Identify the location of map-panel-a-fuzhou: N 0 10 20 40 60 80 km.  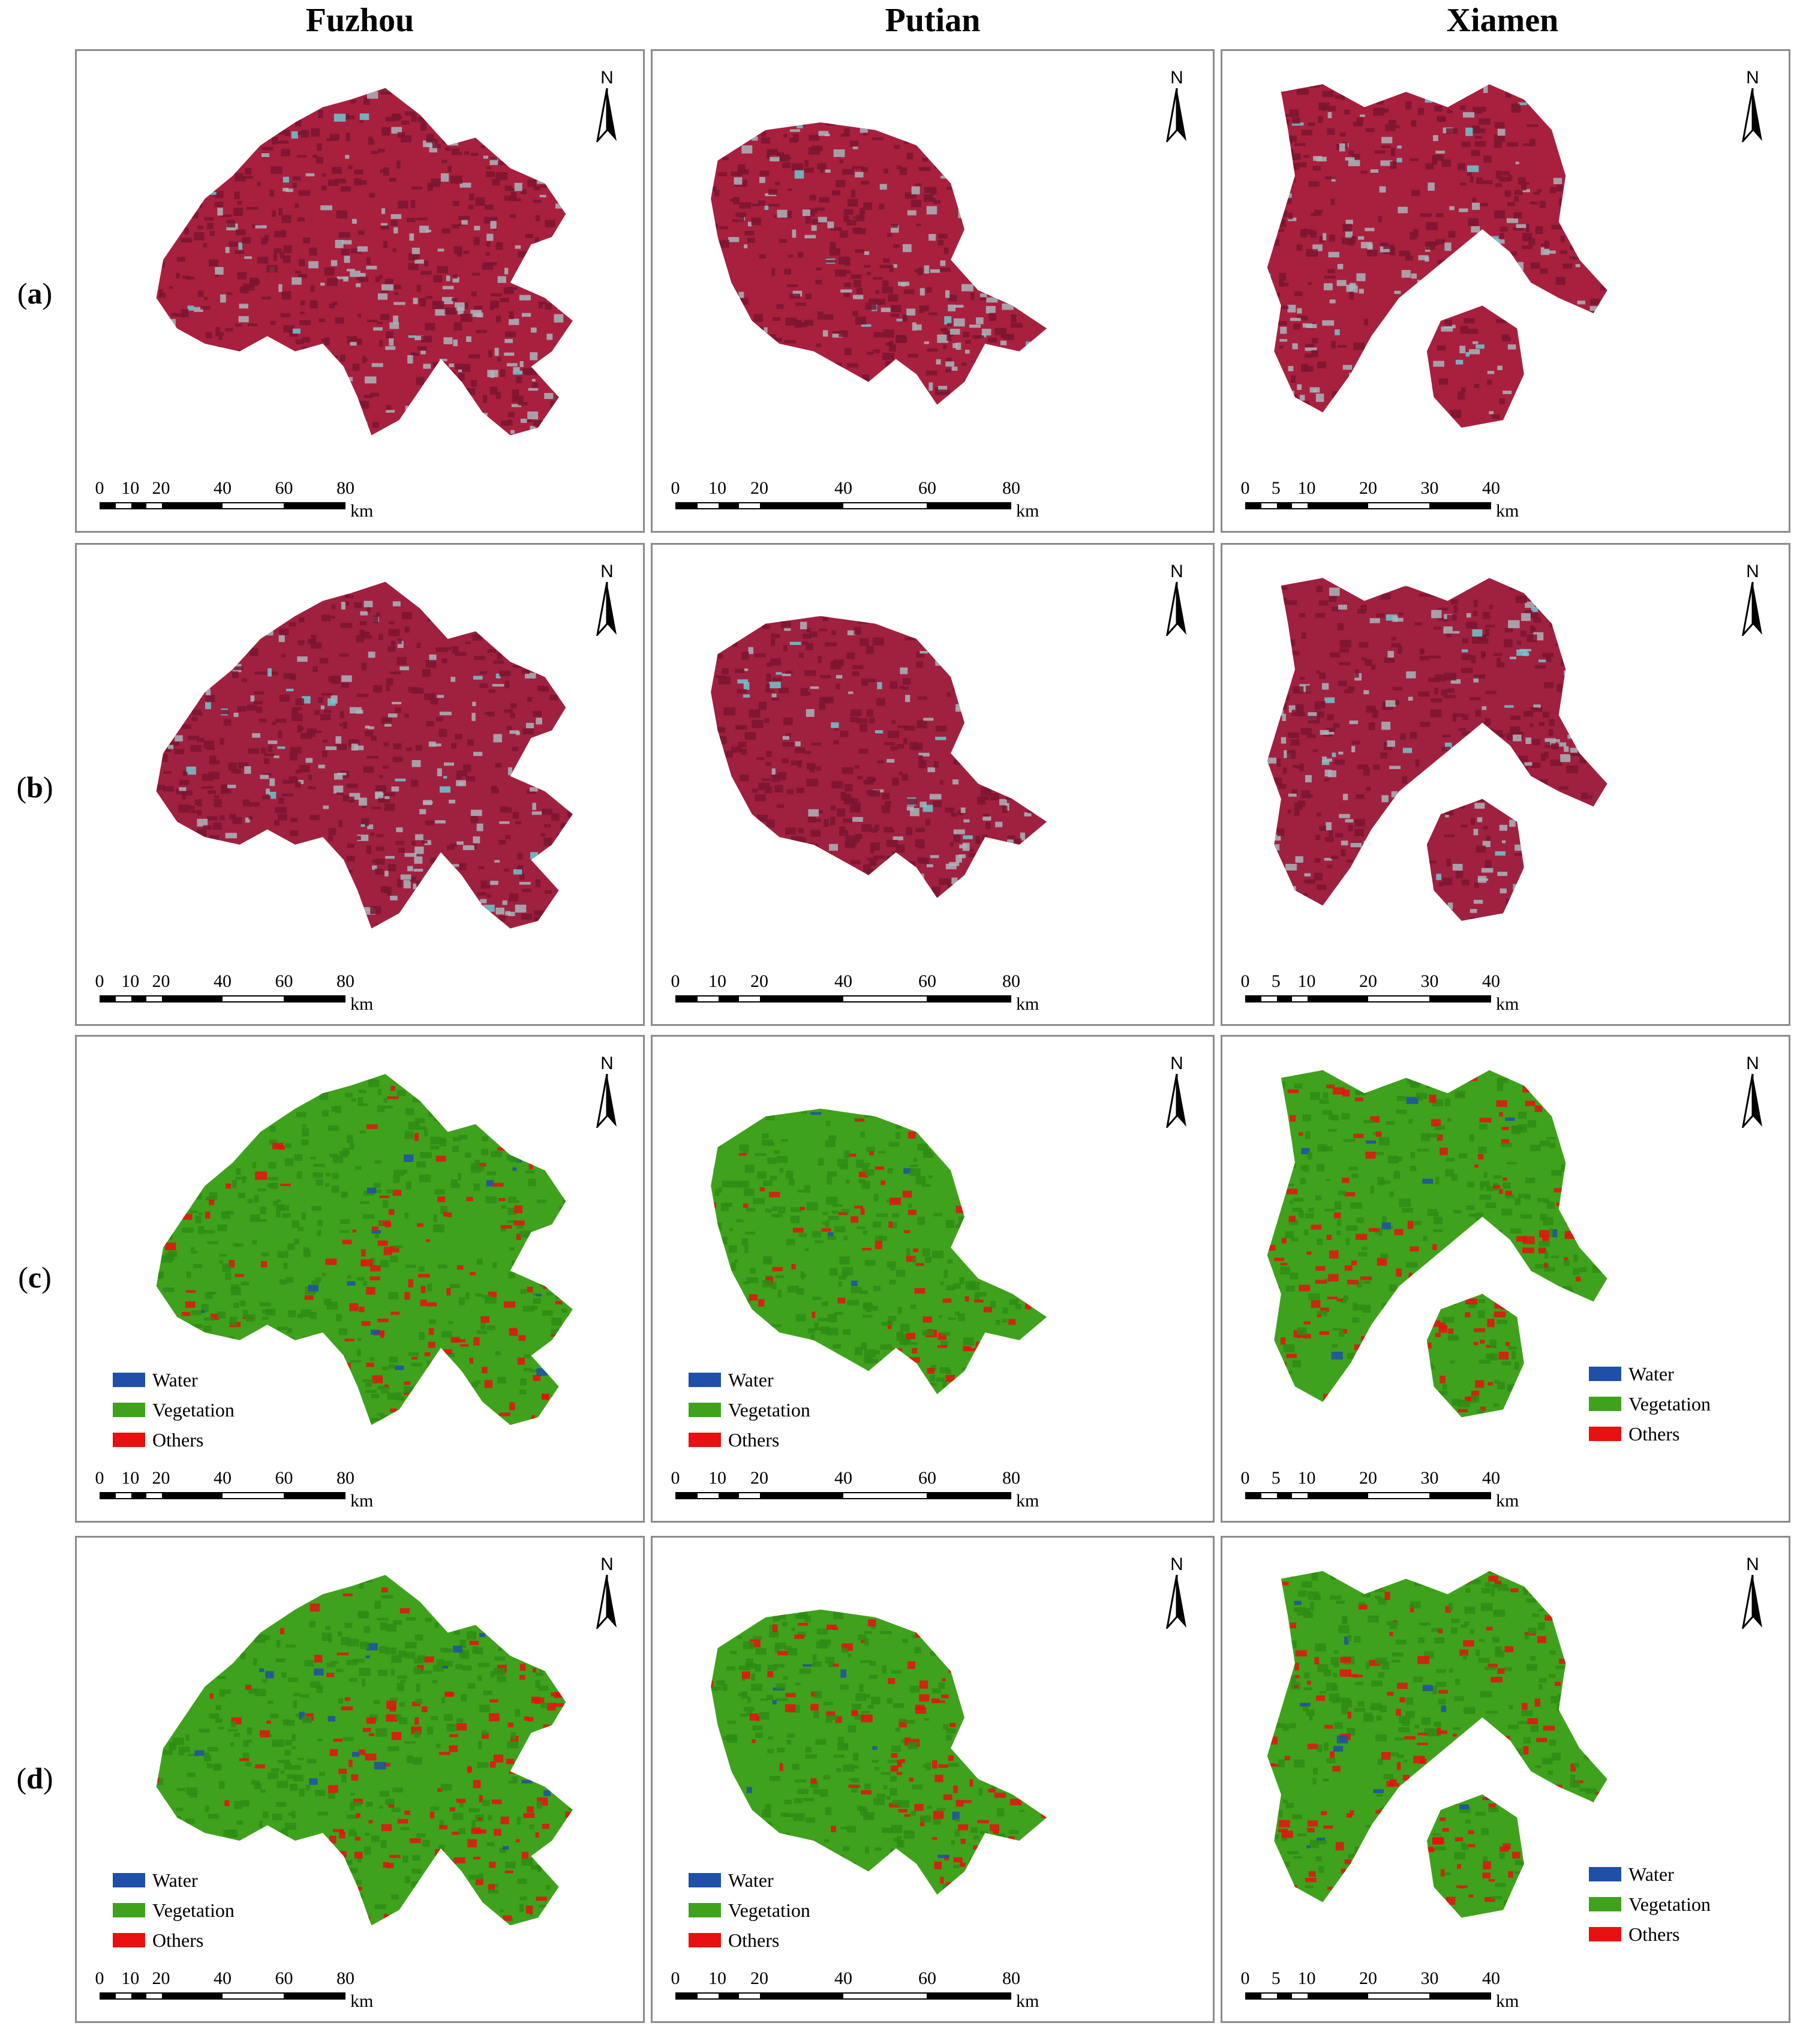
(360, 291).